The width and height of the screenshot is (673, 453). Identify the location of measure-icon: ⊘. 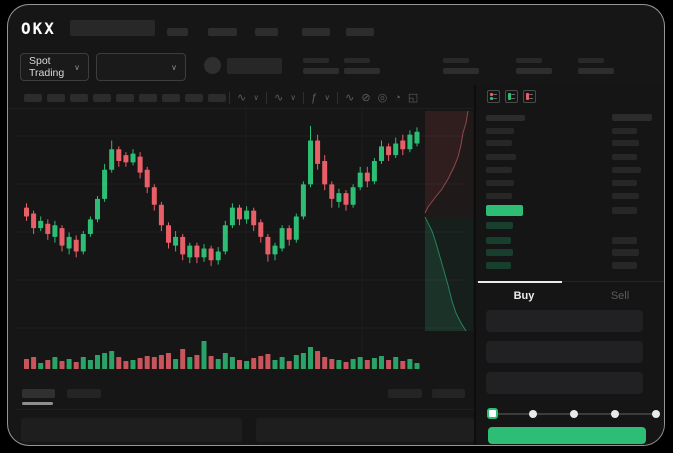
(366, 97).